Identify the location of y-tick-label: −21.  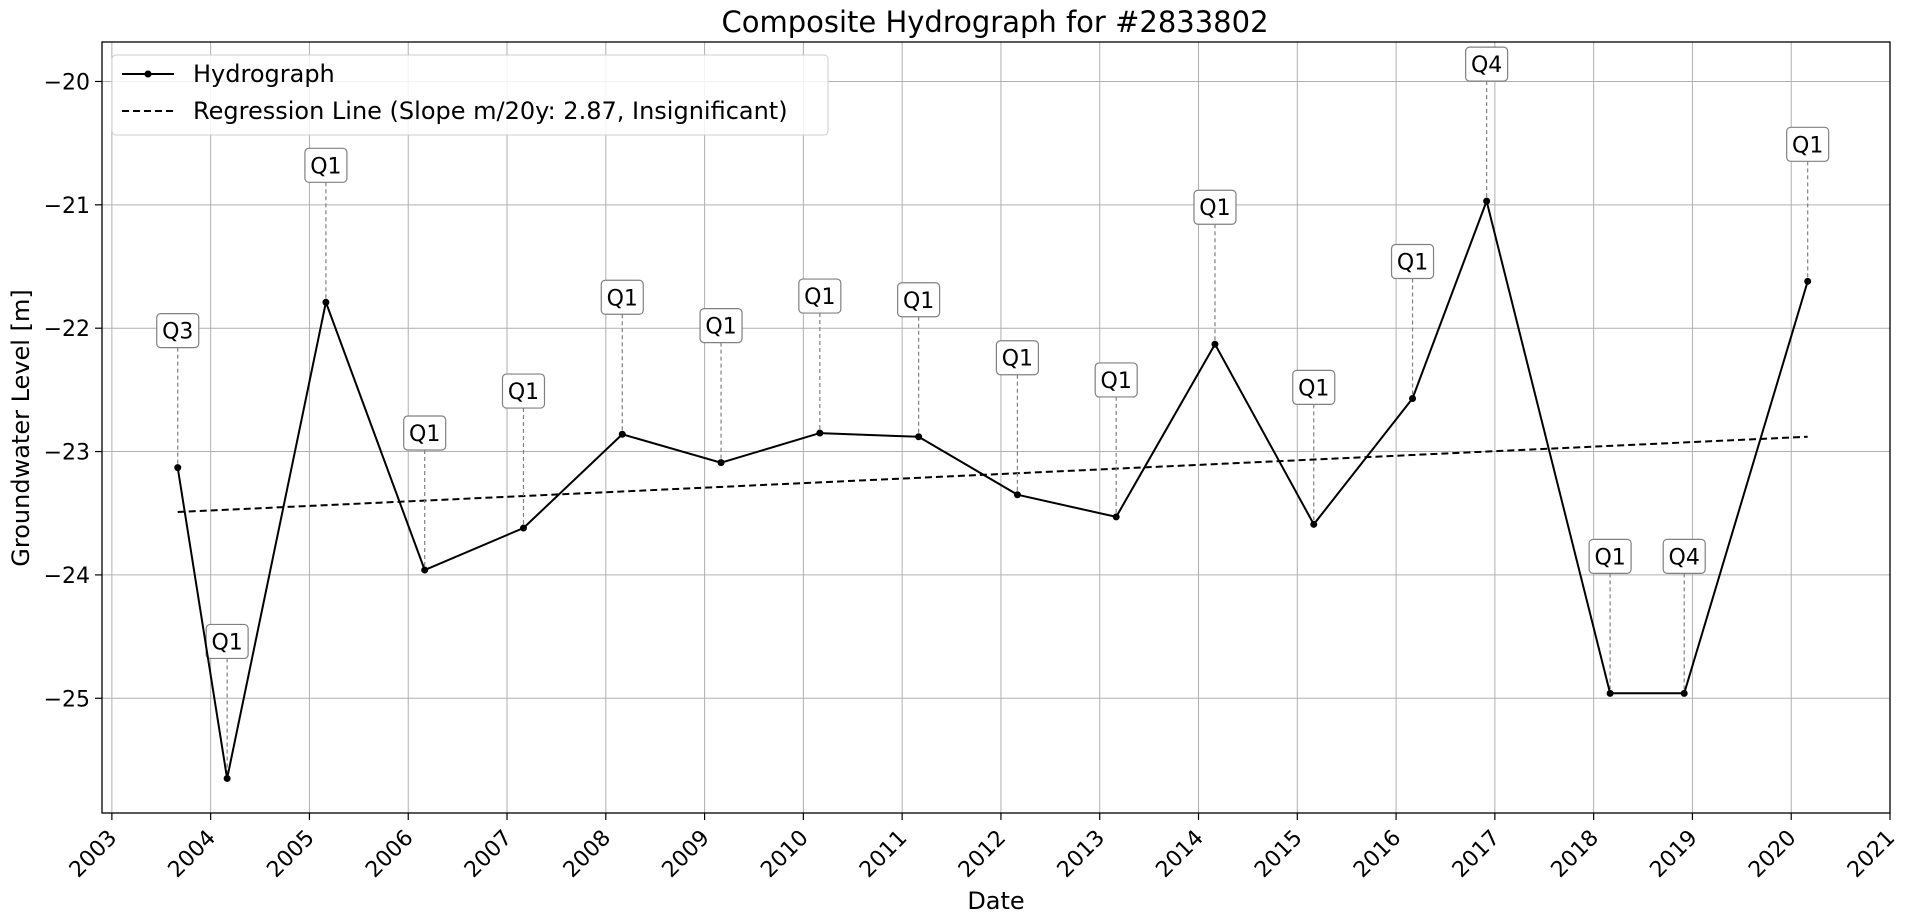
(67, 206).